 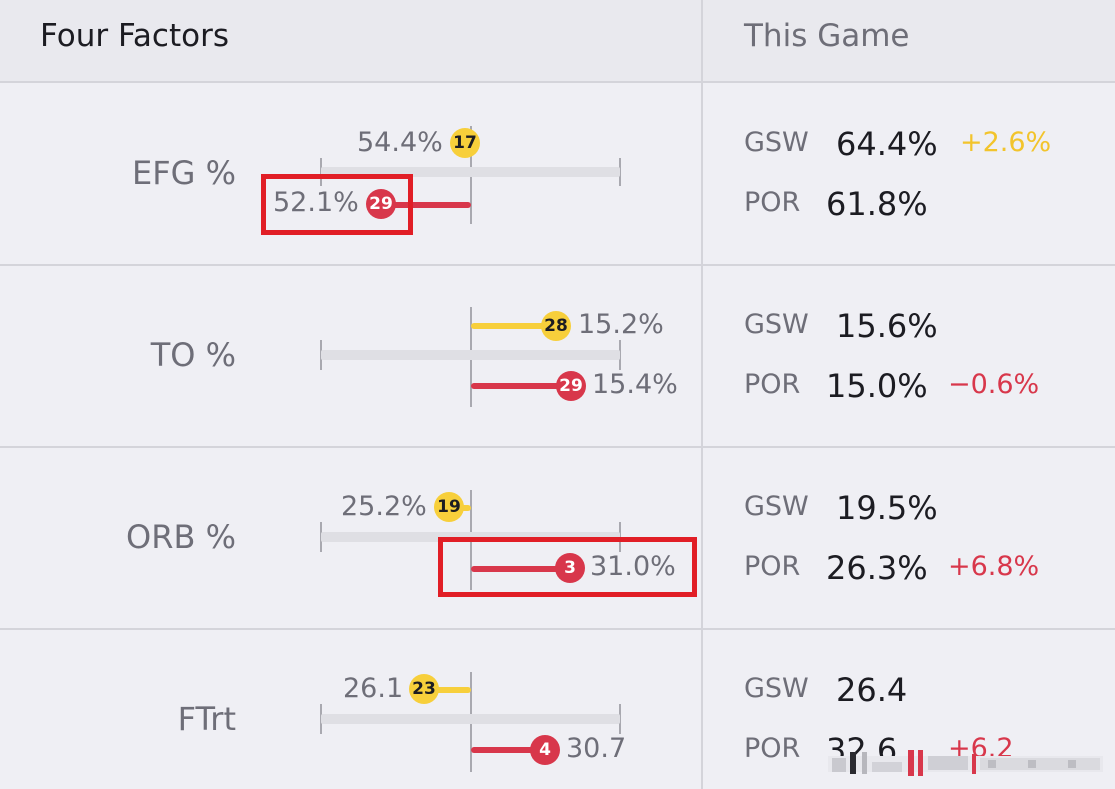 I want to click on por-rank-badge: 3, so click(x=570, y=568).